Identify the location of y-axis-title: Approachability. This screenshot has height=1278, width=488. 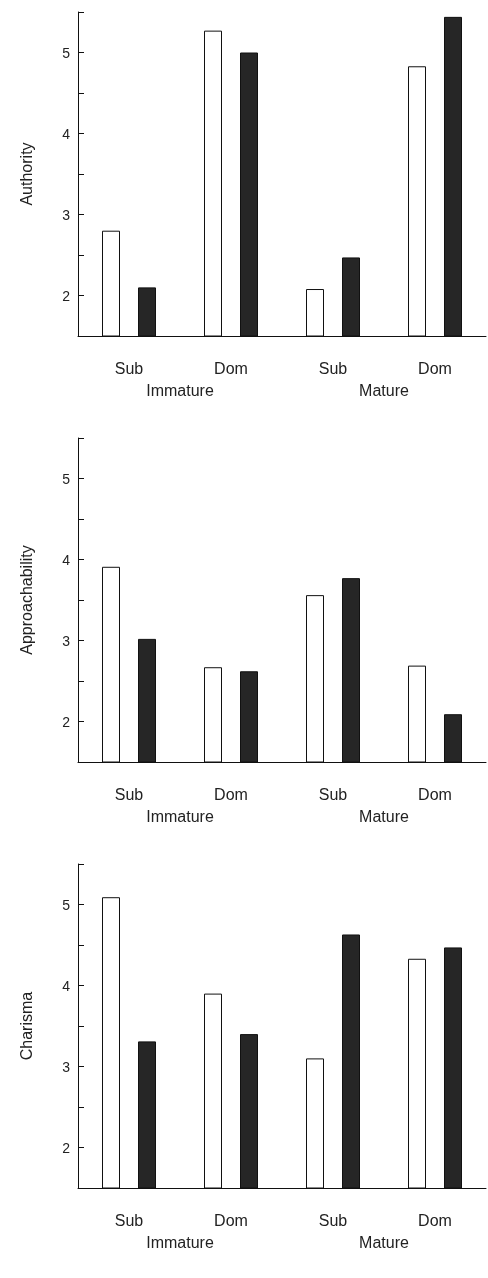
(26, 600).